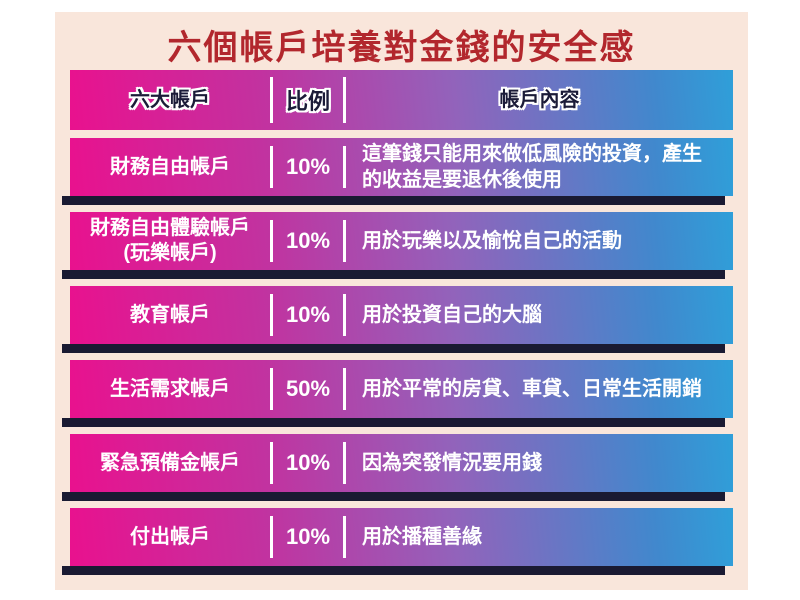 This screenshot has height=600, width=800. What do you see at coordinates (308, 388) in the screenshot?
I see `account-ratio: 50%` at bounding box center [308, 388].